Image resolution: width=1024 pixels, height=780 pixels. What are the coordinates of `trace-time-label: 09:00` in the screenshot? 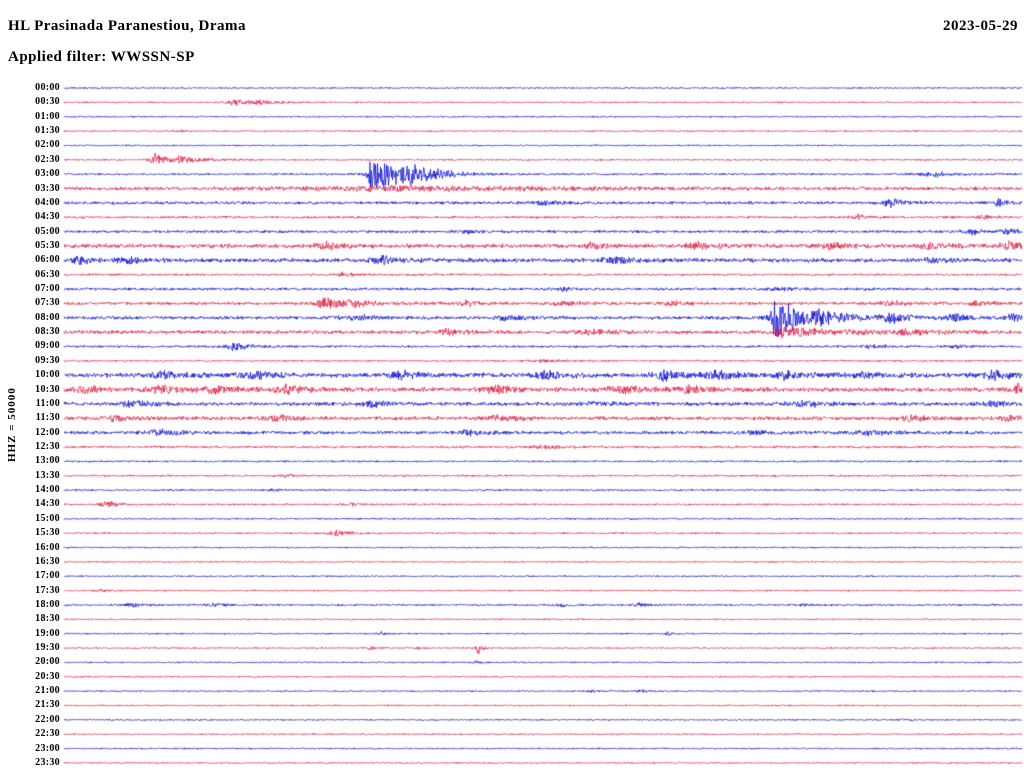 It's located at (47, 346).